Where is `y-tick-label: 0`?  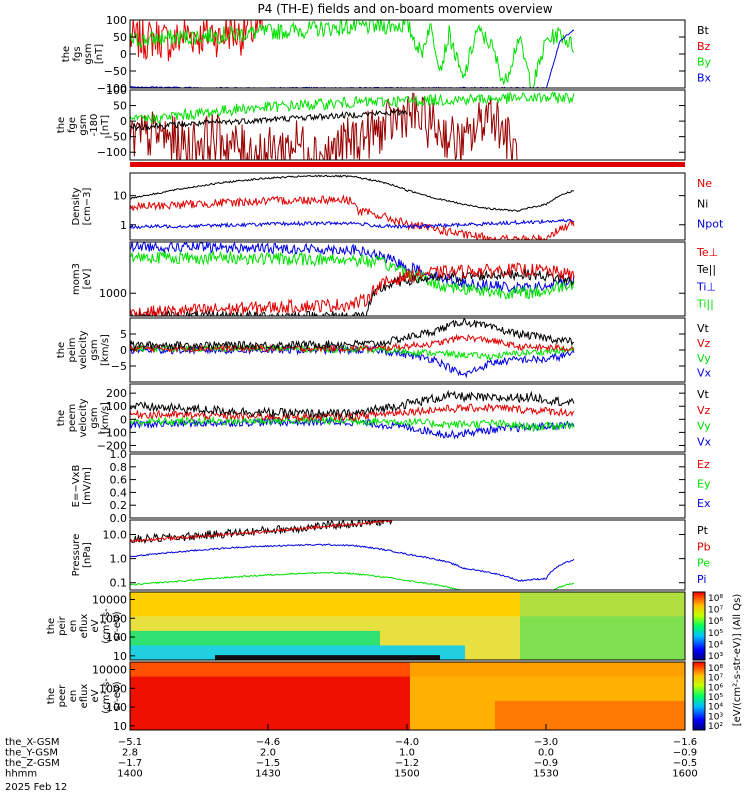
y-tick-label: 0 is located at coordinates (123, 54).